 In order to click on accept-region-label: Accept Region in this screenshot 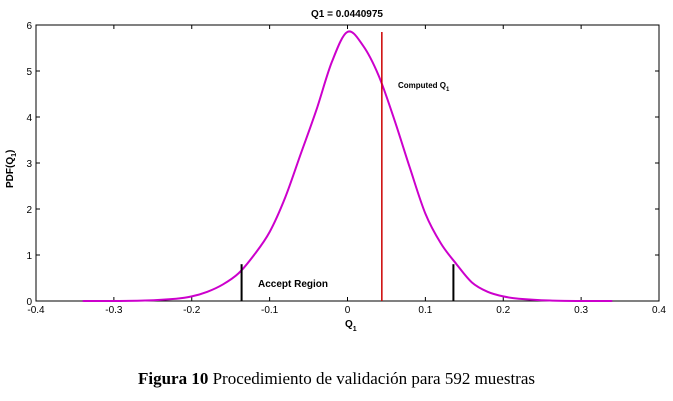, I will do `click(293, 284)`.